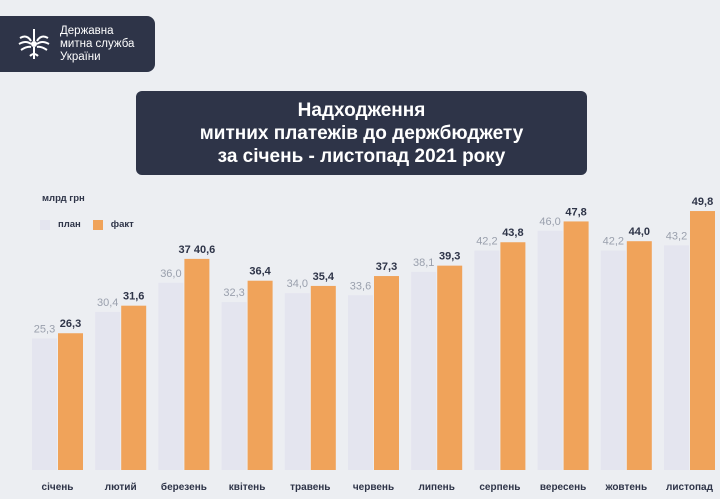 This screenshot has width=720, height=499. Describe the element at coordinates (386, 267) in the screenshot. I see `label-fact-5: 37,3` at that location.